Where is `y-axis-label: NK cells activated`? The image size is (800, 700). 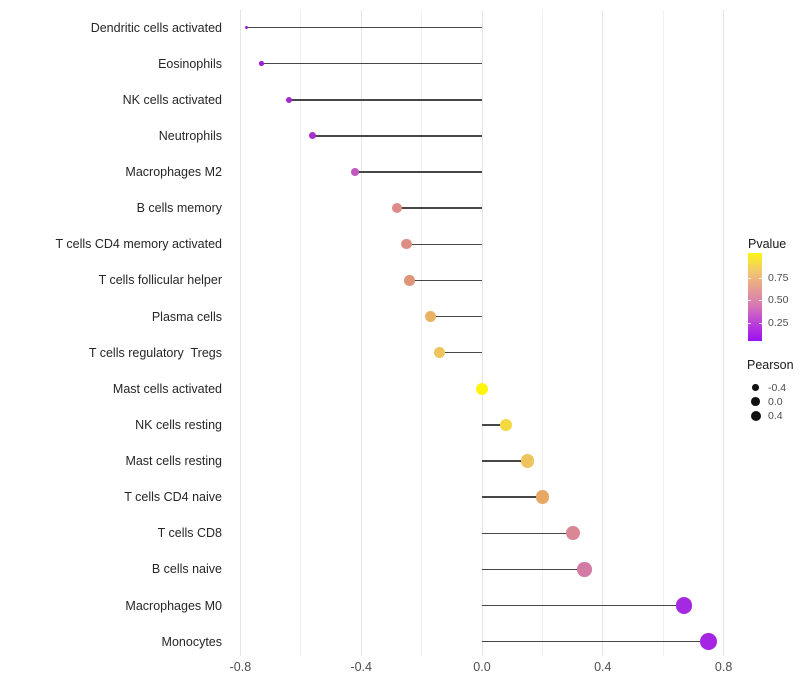 y-axis-label: NK cells activated is located at coordinates (172, 99).